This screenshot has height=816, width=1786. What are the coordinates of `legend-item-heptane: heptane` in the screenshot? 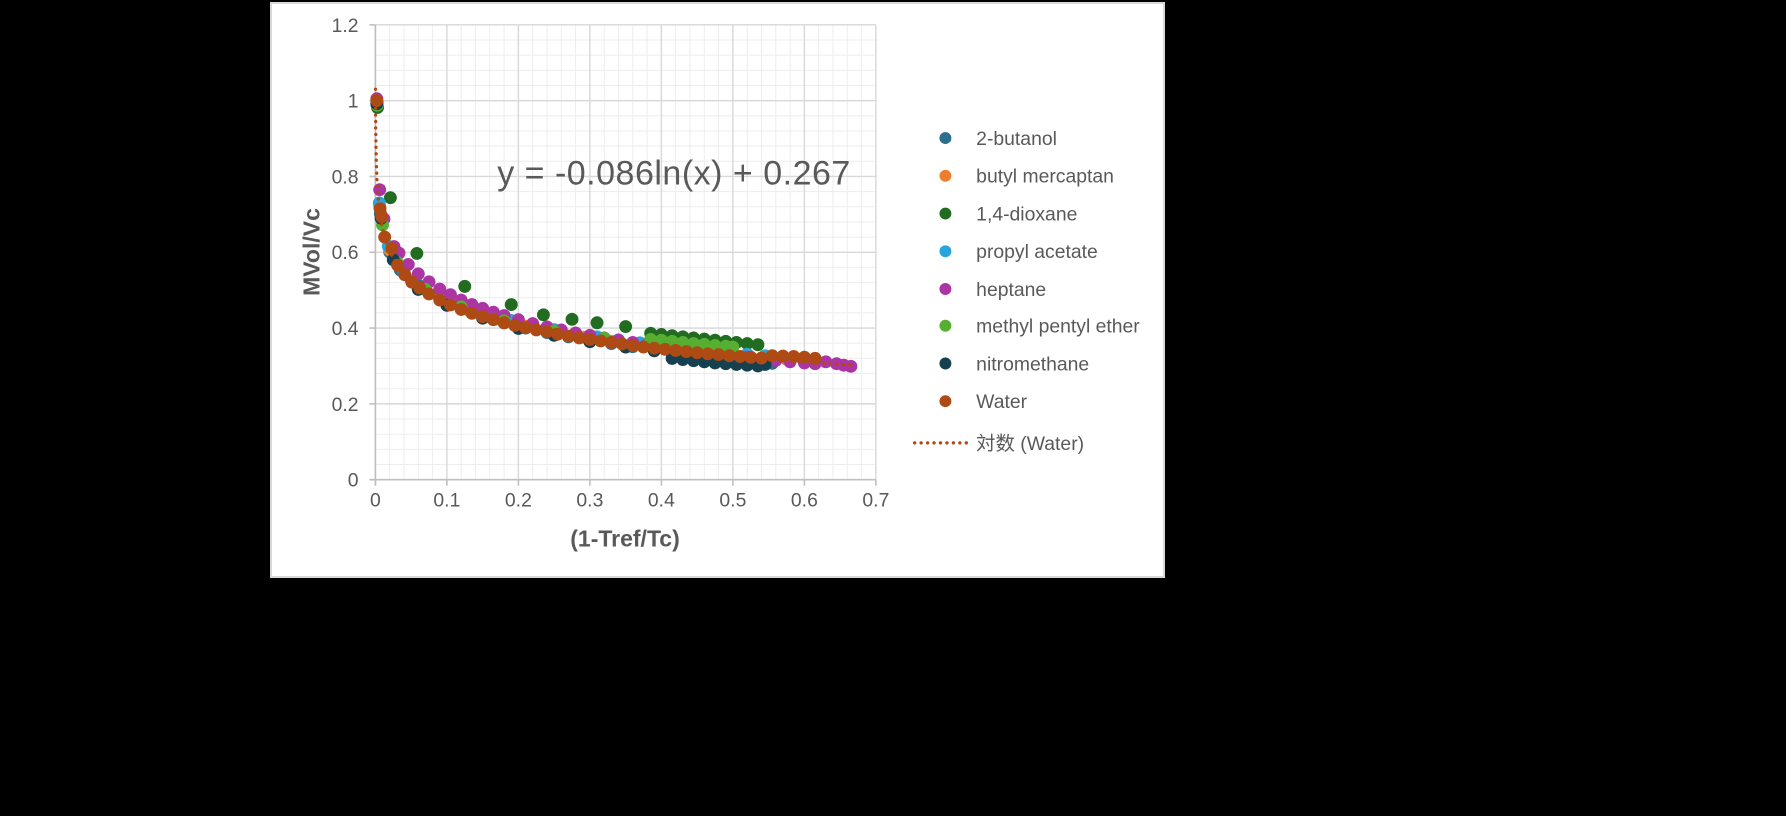 It's located at (992, 290).